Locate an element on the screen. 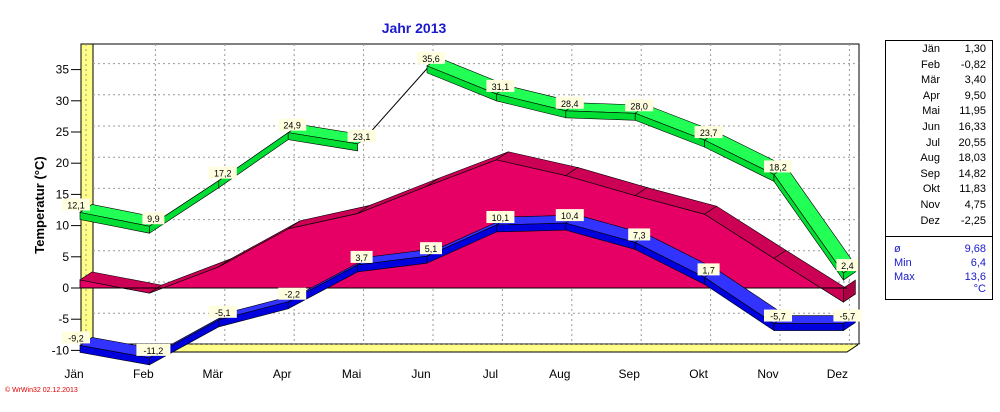  legend-row-5: Jun 16,33 is located at coordinates (936, 129).